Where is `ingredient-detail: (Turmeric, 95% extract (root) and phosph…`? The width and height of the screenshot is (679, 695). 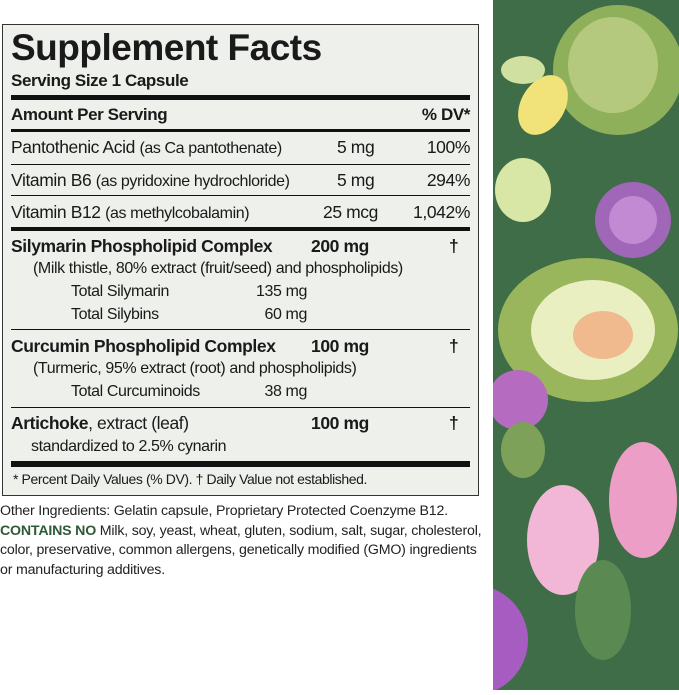 ingredient-detail: (Turmeric, 95% extract (root) and phosph… is located at coordinates (195, 368).